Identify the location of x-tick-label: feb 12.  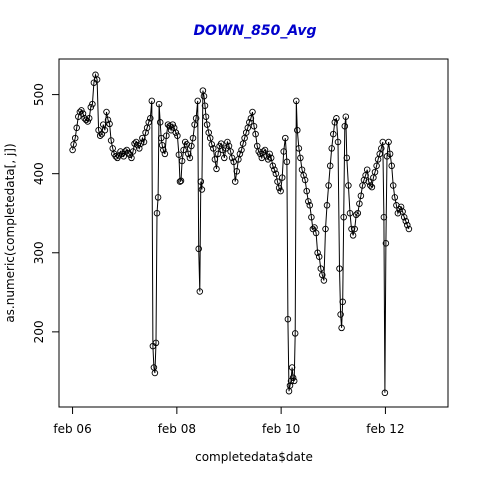
(385, 429).